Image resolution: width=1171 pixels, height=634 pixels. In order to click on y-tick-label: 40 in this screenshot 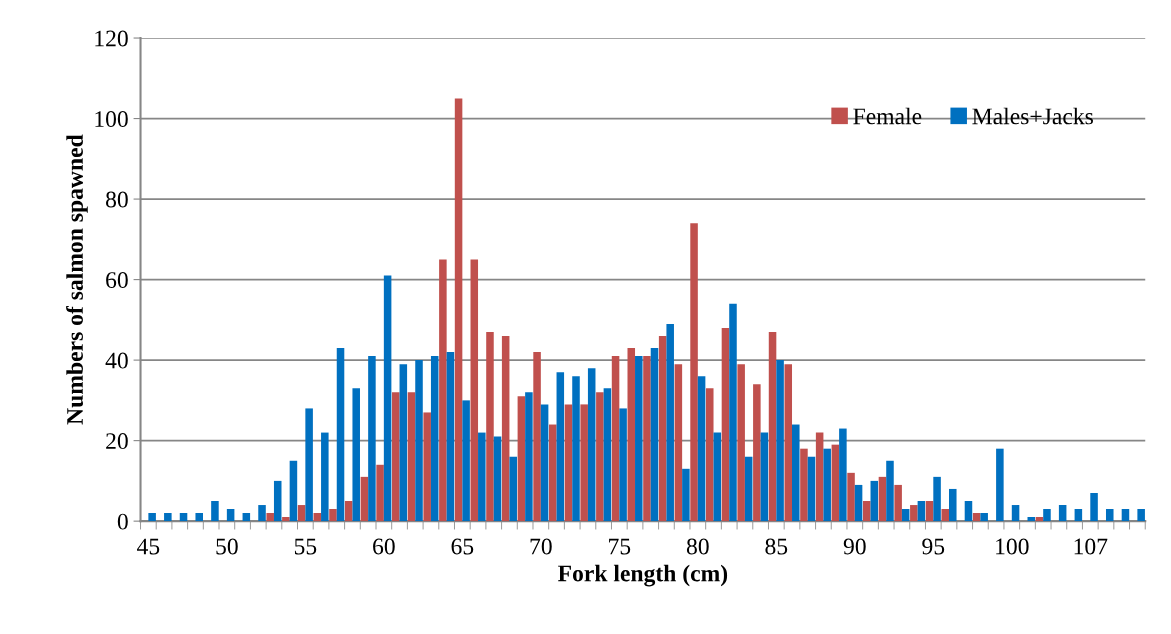, I will do `click(116, 360)`.